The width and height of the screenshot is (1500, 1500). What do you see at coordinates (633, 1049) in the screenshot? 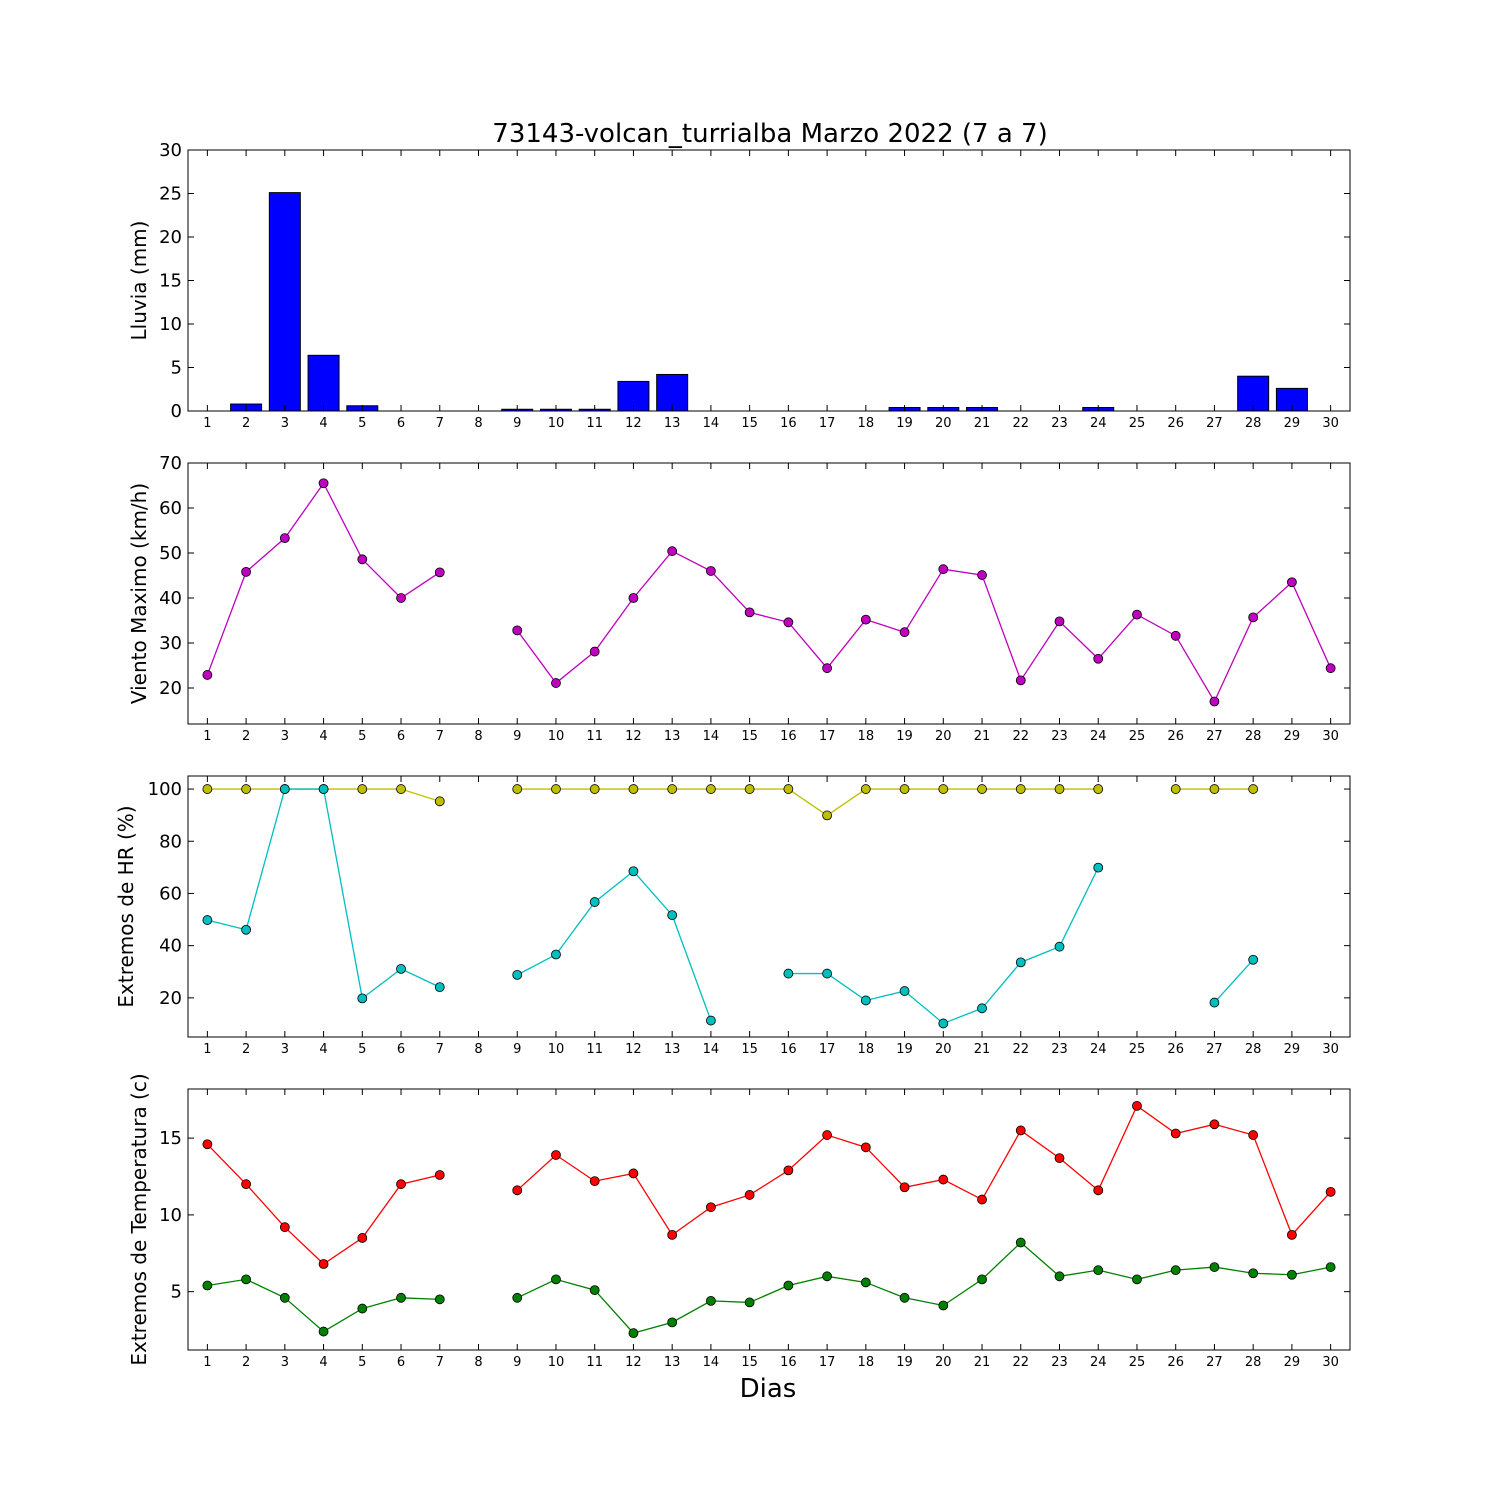
I see `xtick-label-hr-12: 12` at bounding box center [633, 1049].